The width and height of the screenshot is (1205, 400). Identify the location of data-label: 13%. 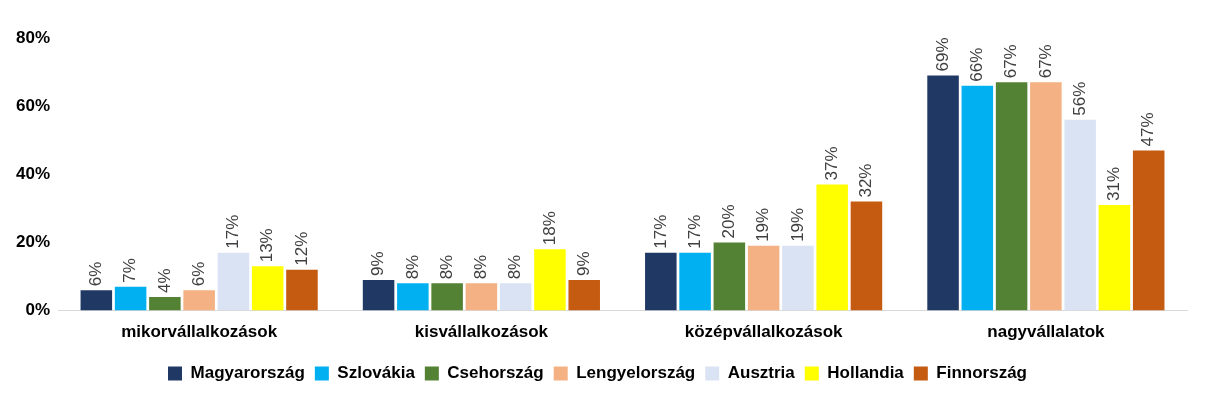
(267, 245).